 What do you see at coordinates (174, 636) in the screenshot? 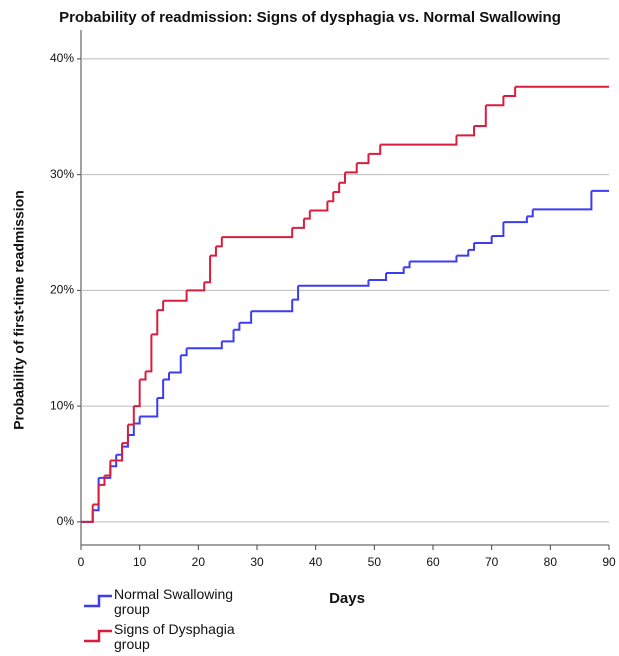
I see `legend-label: Signs of Dysphagia group` at bounding box center [174, 636].